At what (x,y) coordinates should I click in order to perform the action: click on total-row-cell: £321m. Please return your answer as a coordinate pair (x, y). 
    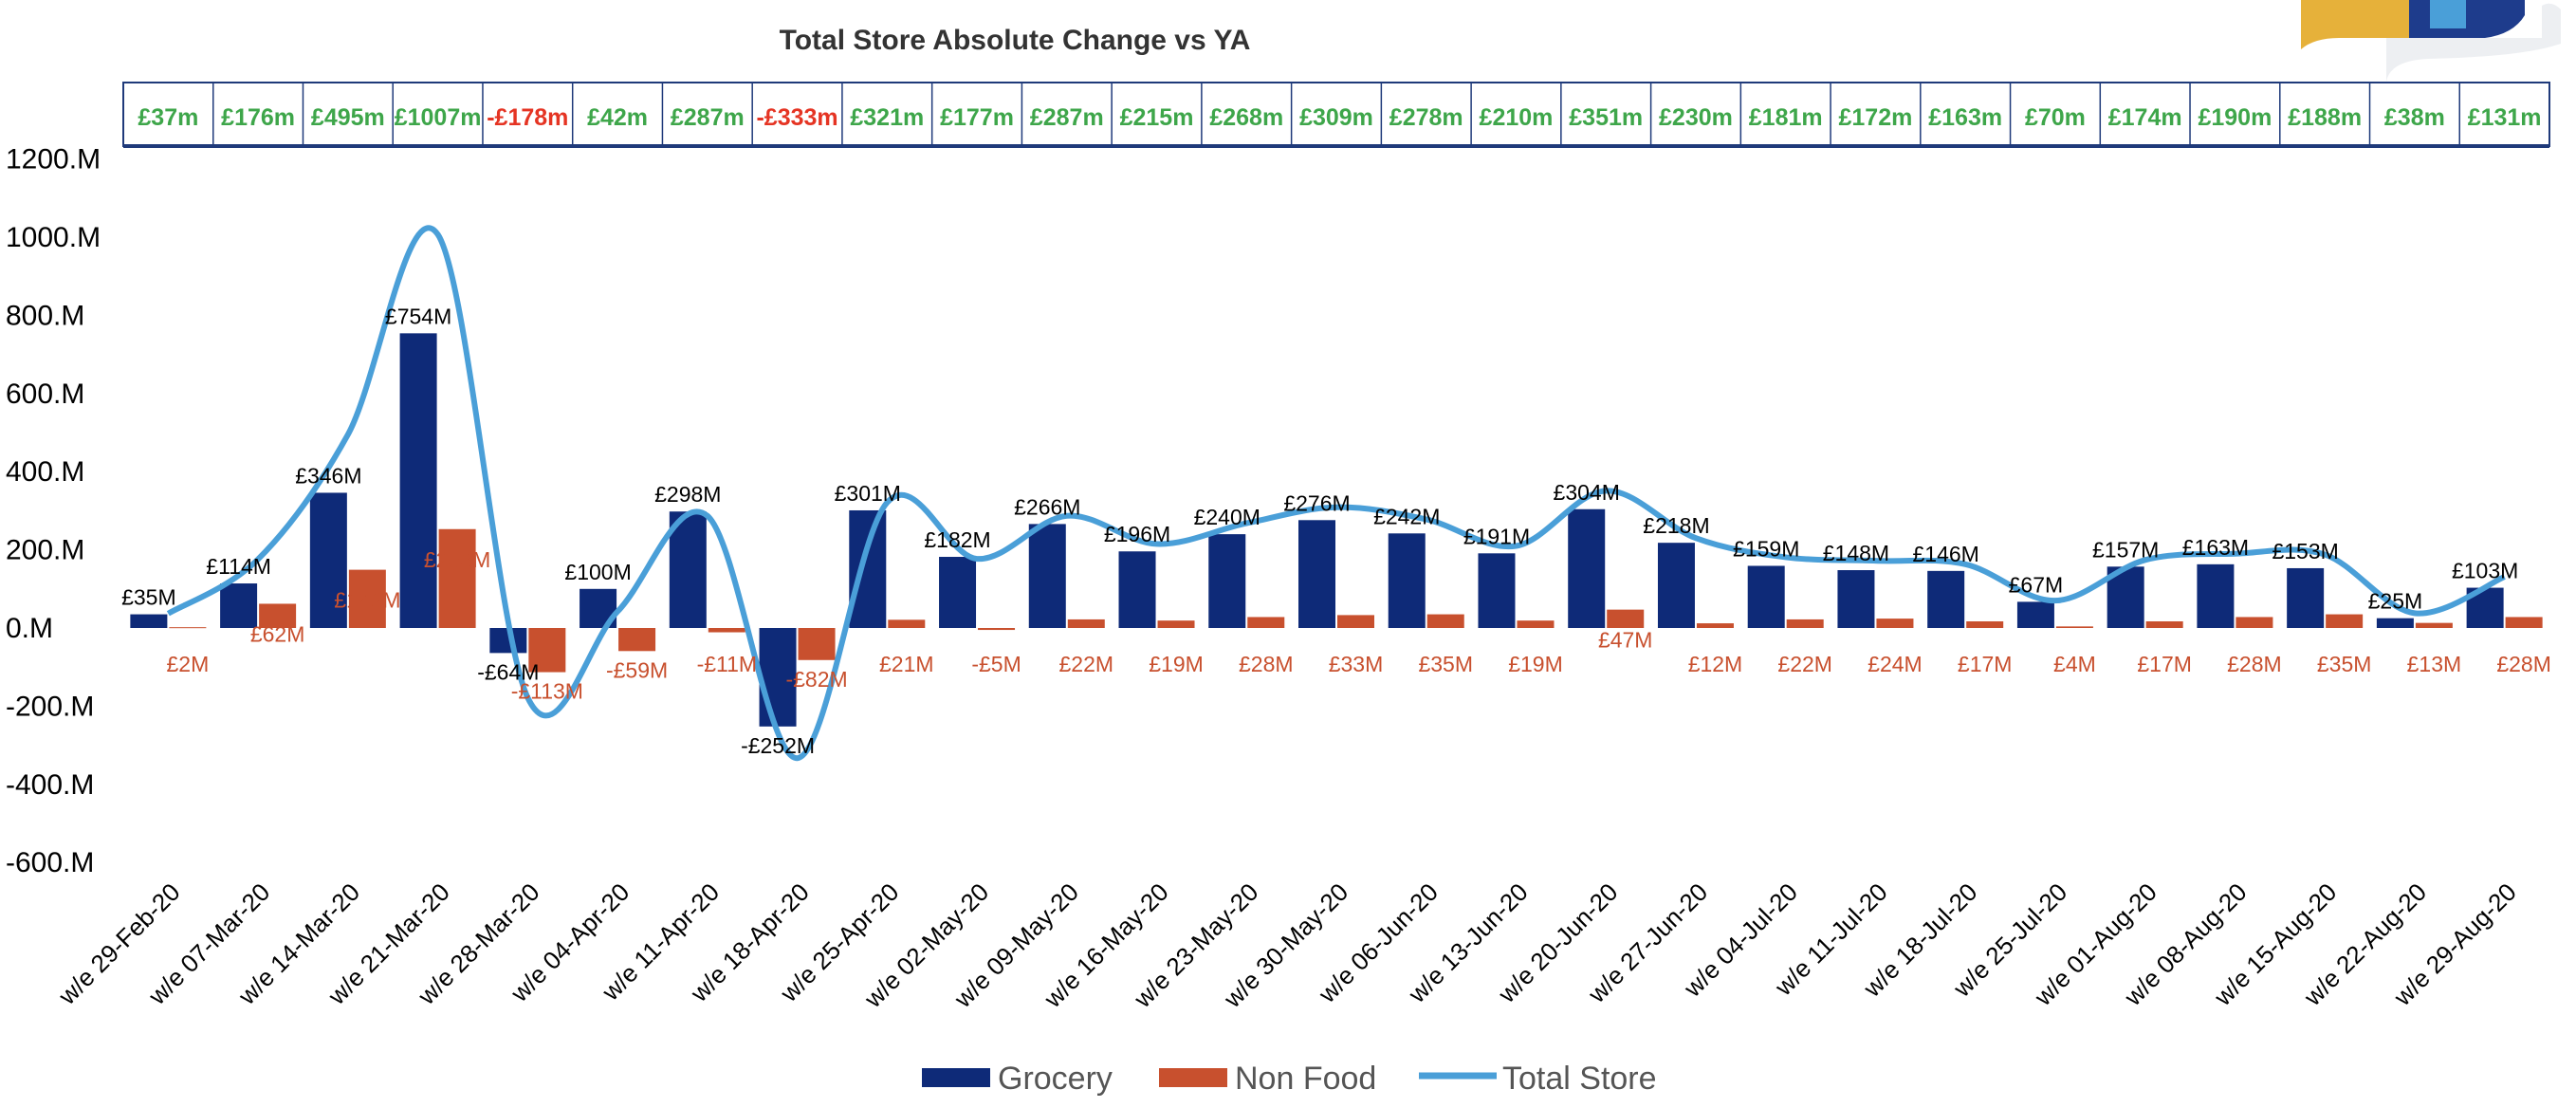
    Looking at the image, I should click on (887, 118).